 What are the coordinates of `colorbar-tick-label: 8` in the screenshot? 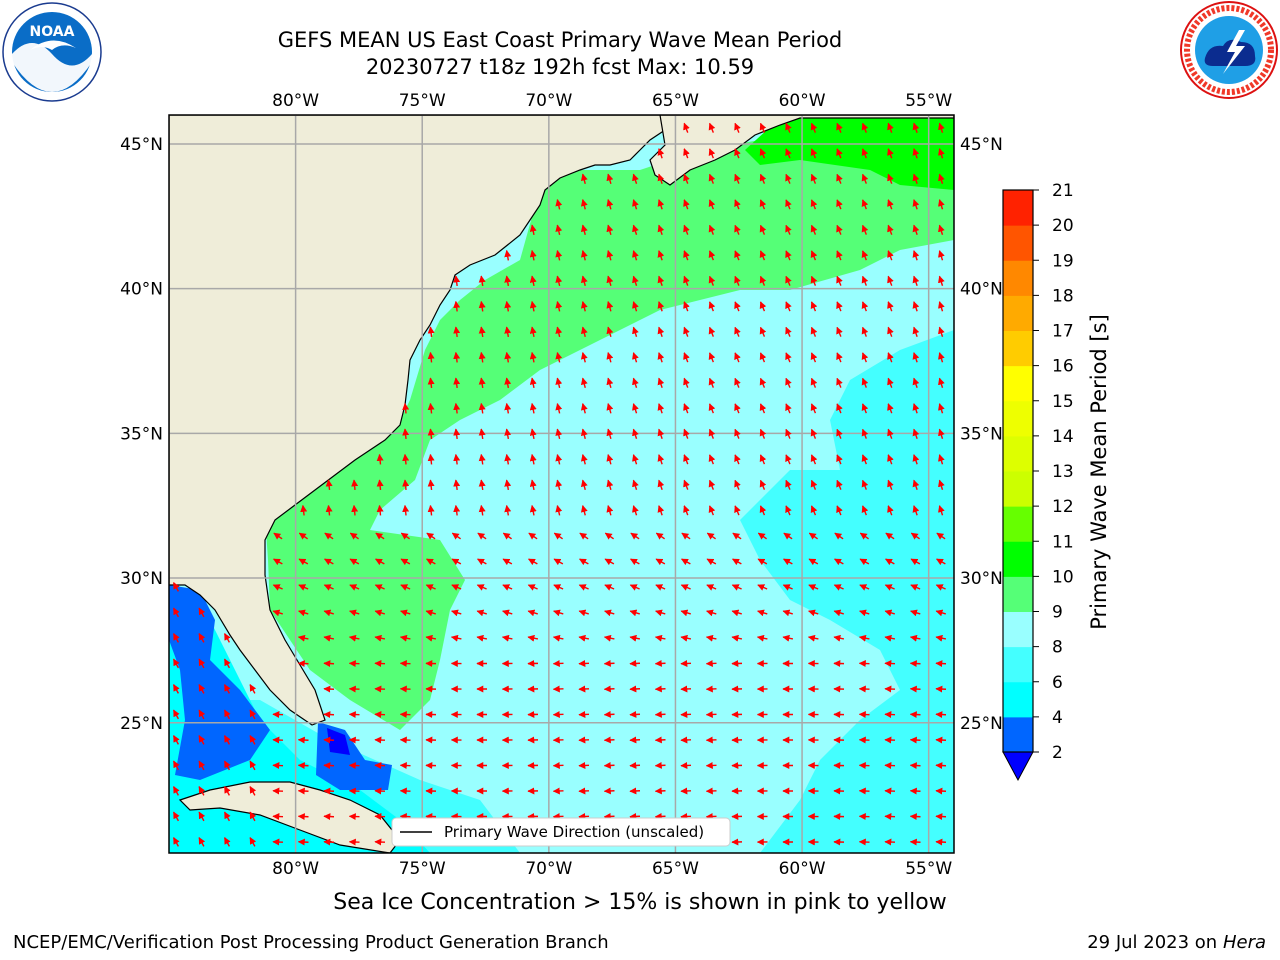 It's located at (1057, 648).